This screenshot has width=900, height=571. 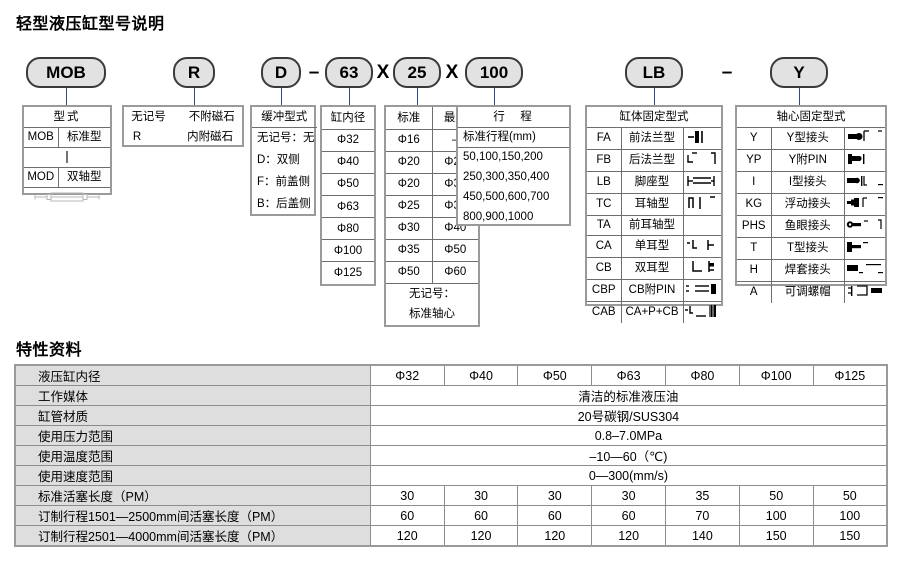 What do you see at coordinates (348, 118) in the screenshot?
I see `legend-bore-header: 缸内径` at bounding box center [348, 118].